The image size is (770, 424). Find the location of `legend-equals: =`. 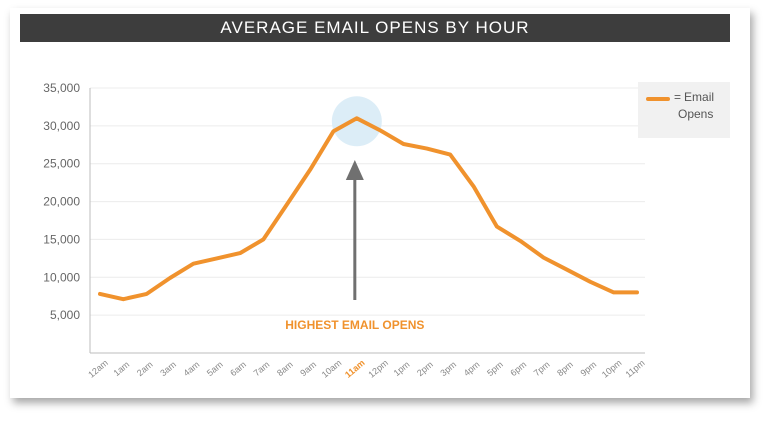

legend-equals: = is located at coordinates (678, 97).